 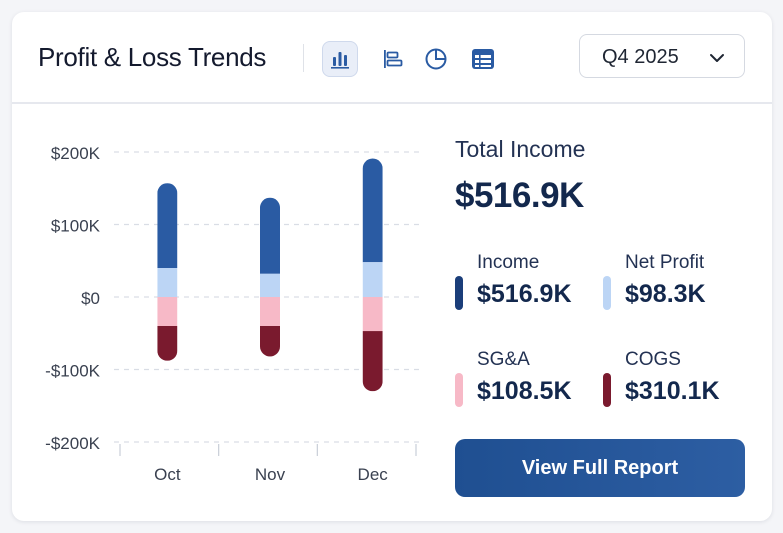 What do you see at coordinates (76, 153) in the screenshot?
I see `y-tick-label: $200K` at bounding box center [76, 153].